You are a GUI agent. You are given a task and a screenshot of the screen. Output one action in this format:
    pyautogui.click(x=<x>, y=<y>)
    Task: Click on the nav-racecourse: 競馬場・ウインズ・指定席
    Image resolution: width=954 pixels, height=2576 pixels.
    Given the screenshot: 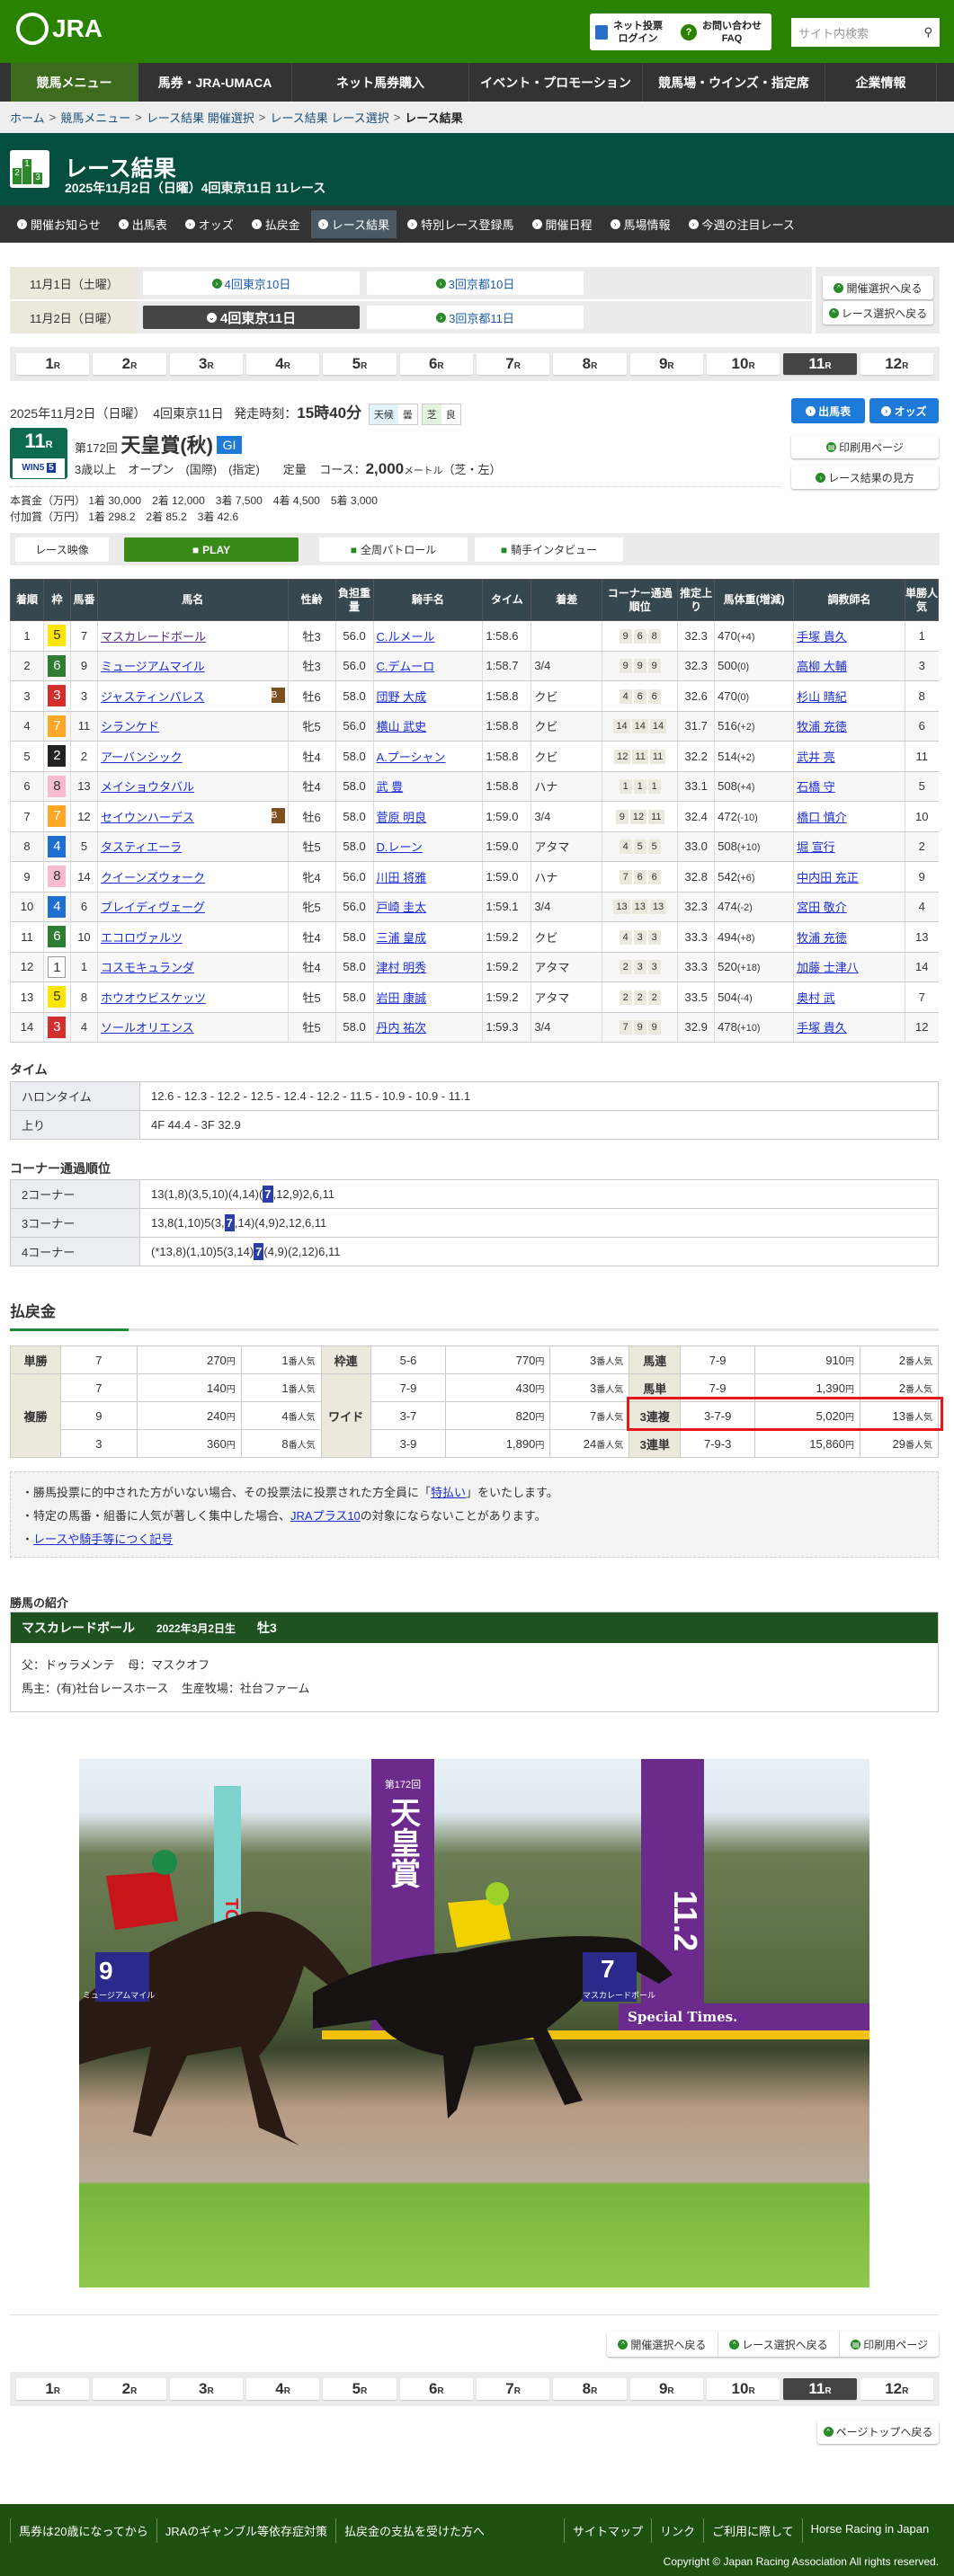 What is the action you would take?
    pyautogui.click(x=734, y=82)
    